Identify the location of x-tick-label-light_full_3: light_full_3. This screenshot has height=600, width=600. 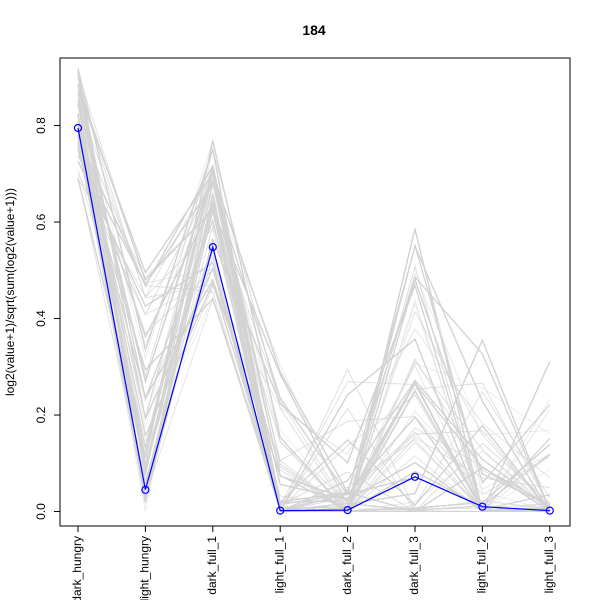
(549, 565).